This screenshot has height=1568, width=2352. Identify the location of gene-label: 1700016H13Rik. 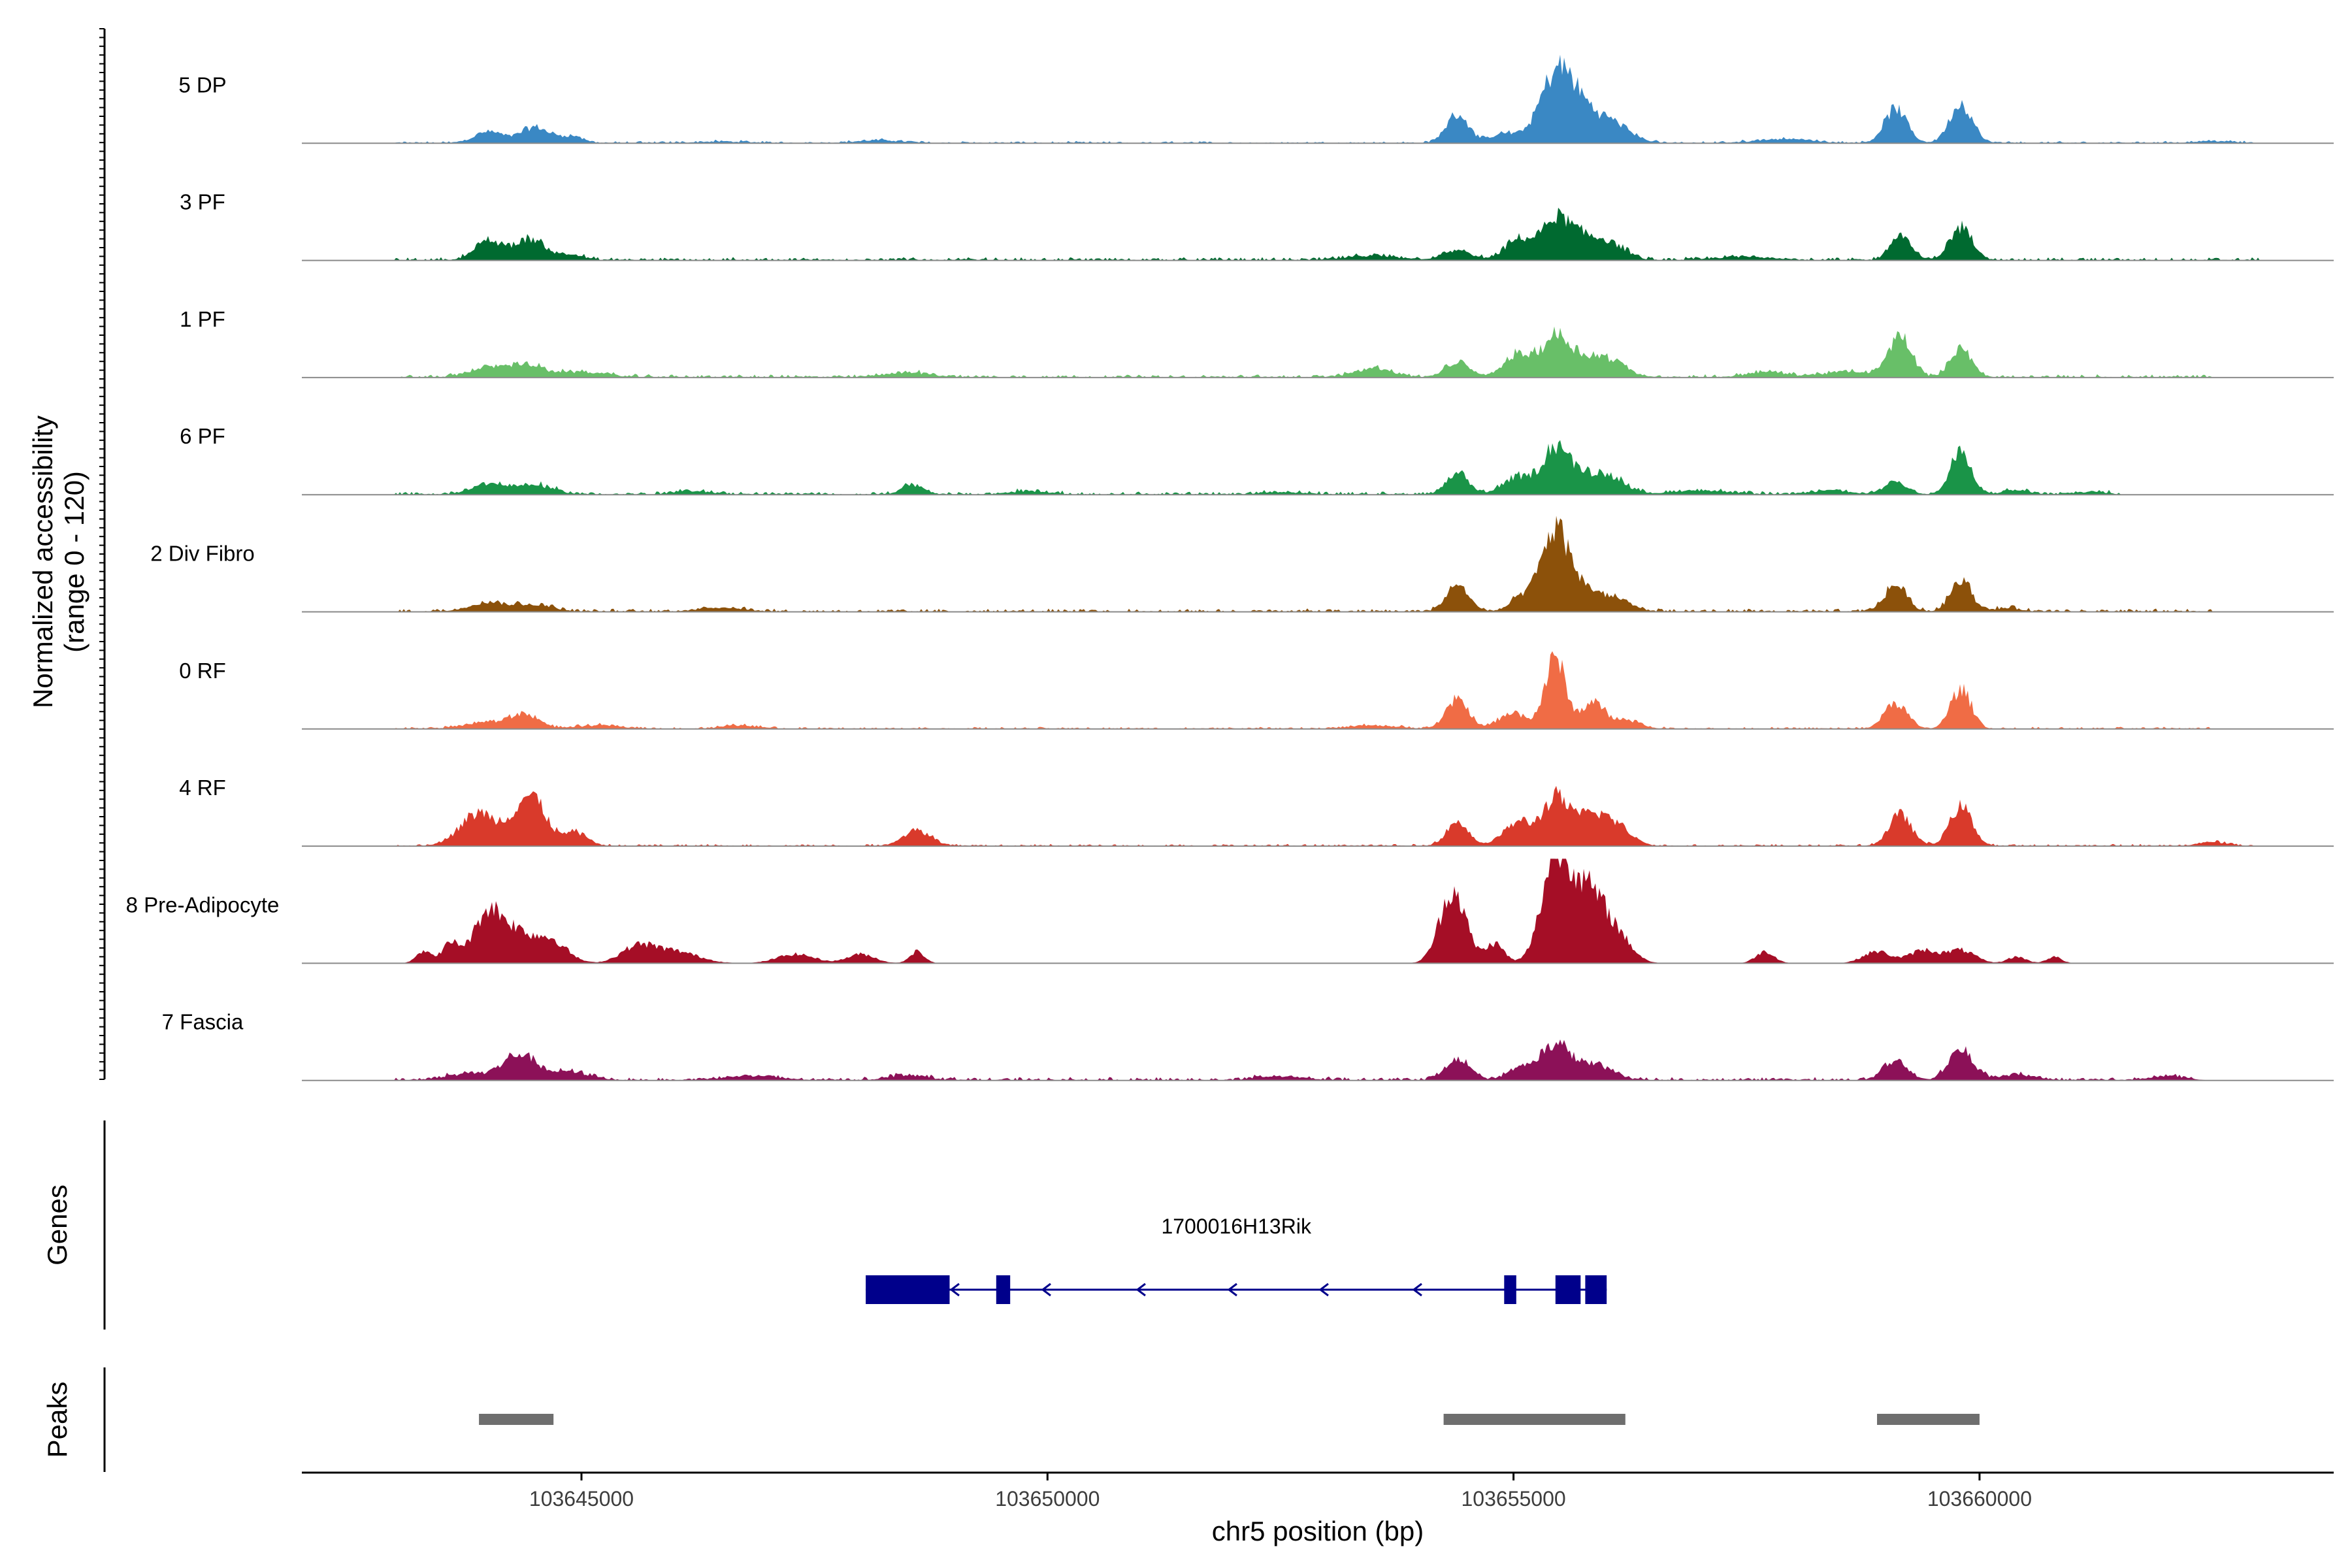
(1236, 1226).